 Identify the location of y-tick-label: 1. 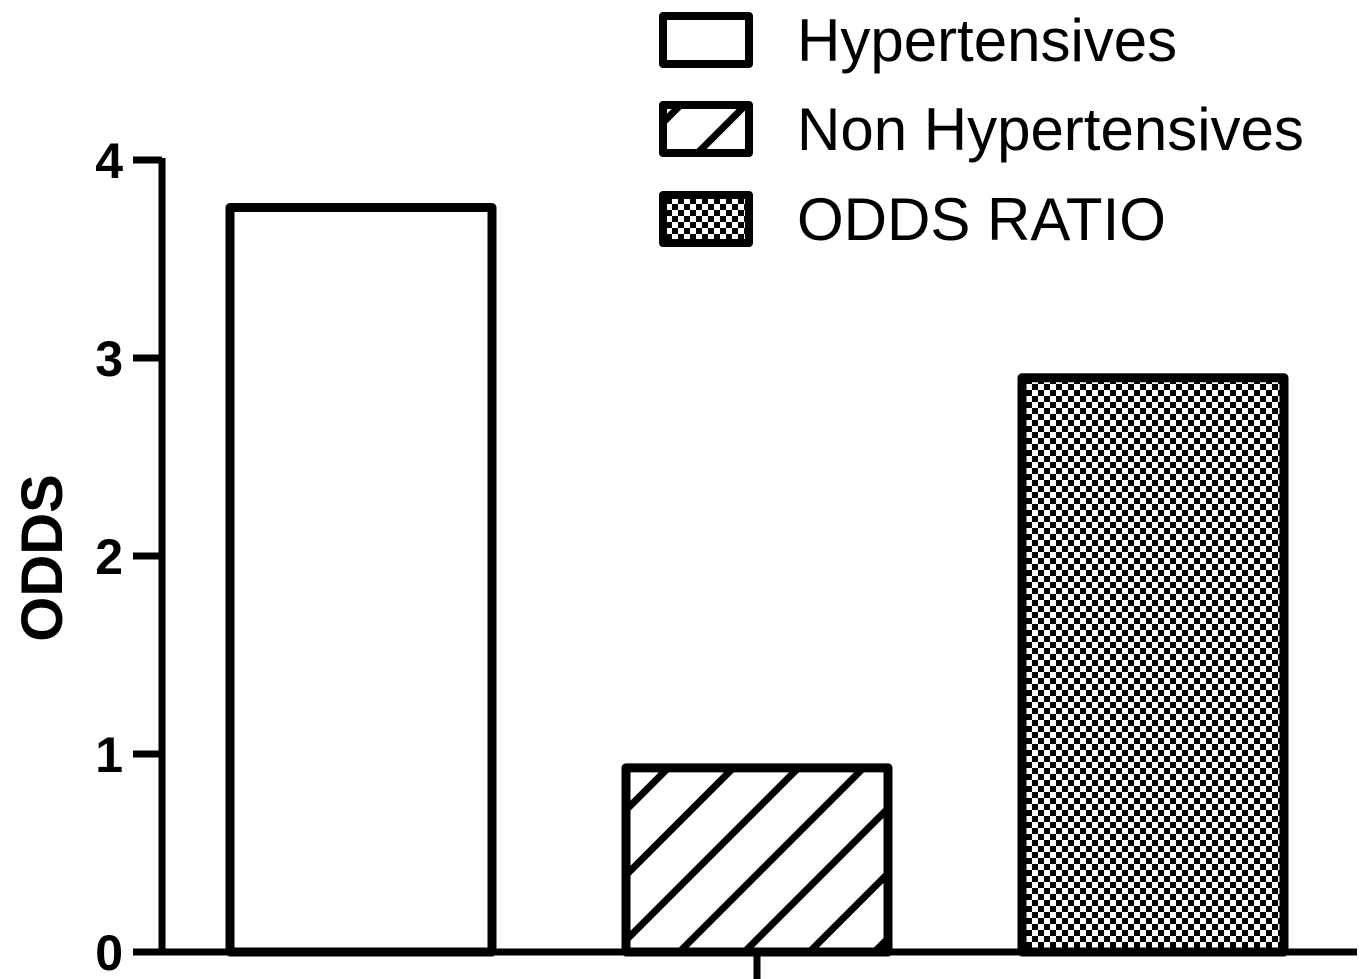
(109, 755).